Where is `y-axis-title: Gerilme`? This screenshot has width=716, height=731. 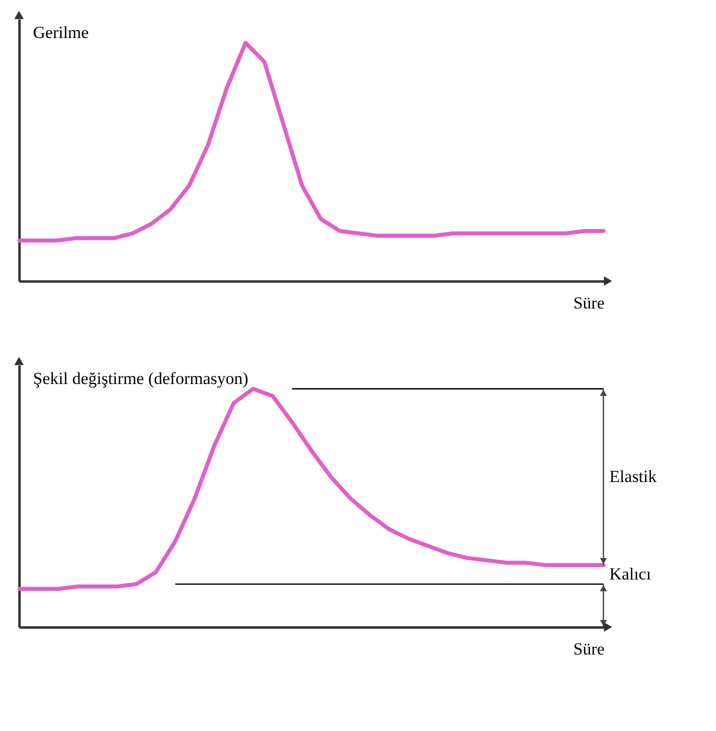
y-axis-title: Gerilme is located at coordinates (61, 32).